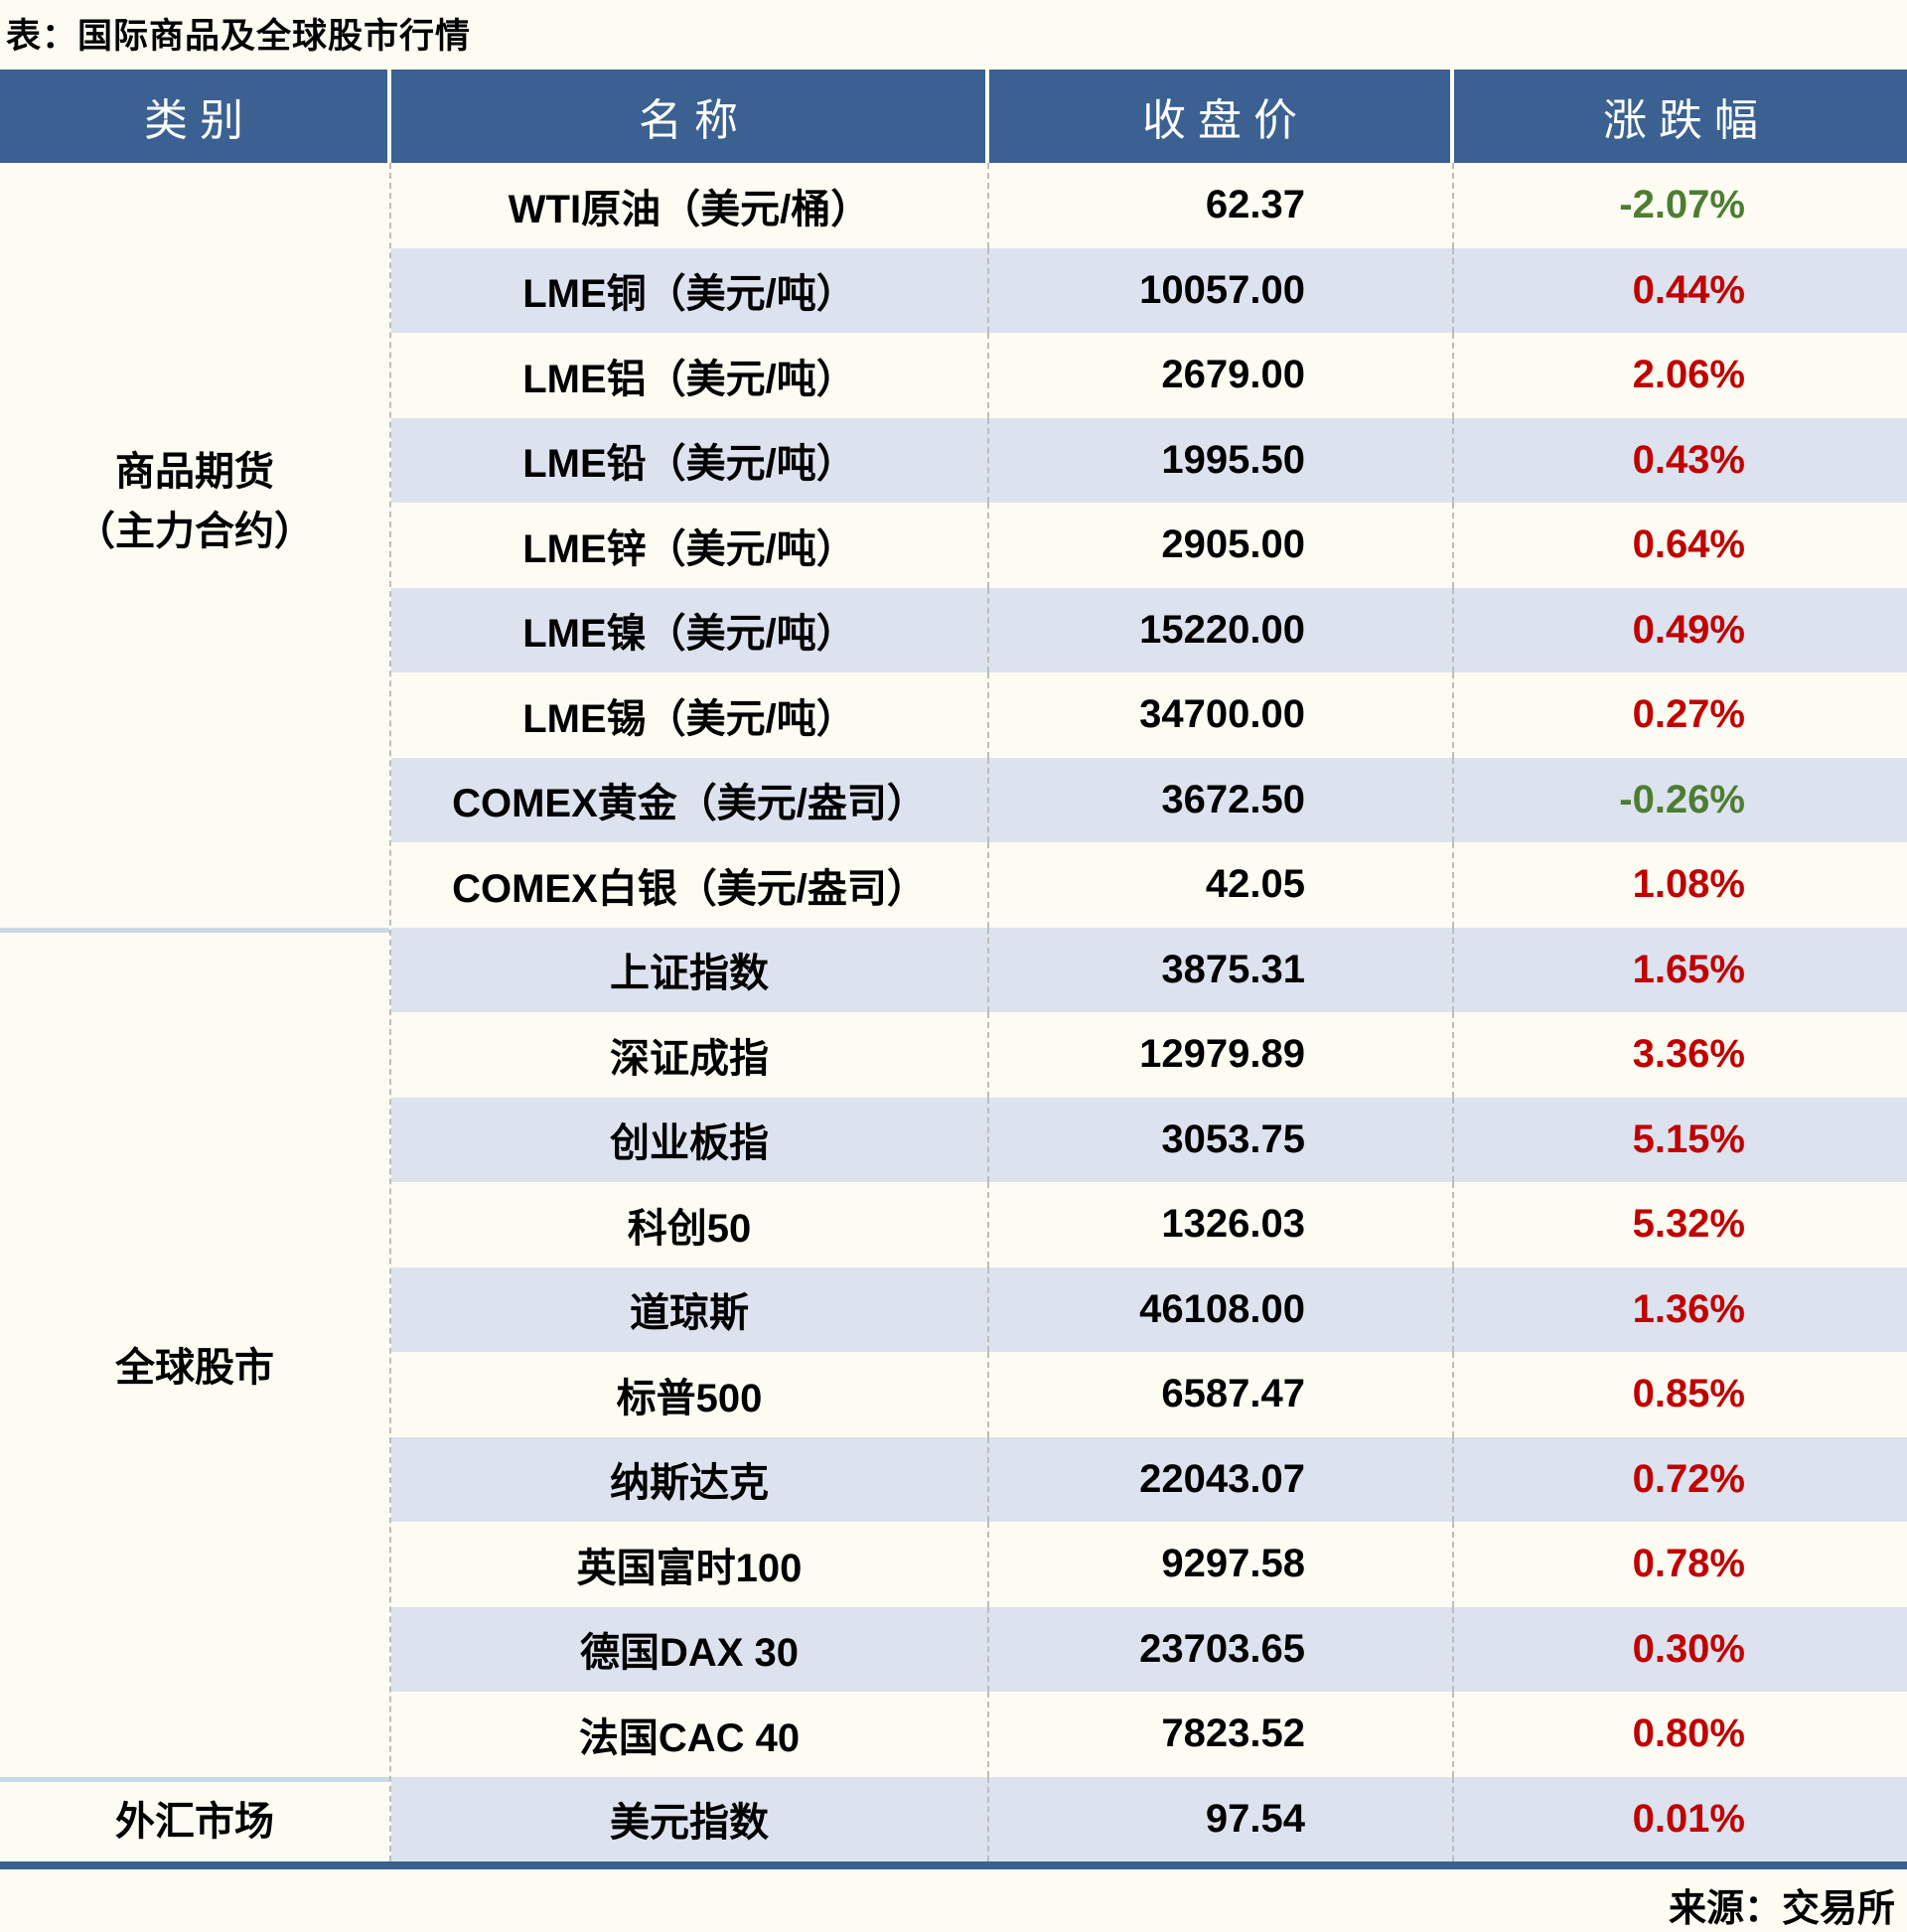  Describe the element at coordinates (1688, 884) in the screenshot. I see `change-cell: 1.08%` at that location.